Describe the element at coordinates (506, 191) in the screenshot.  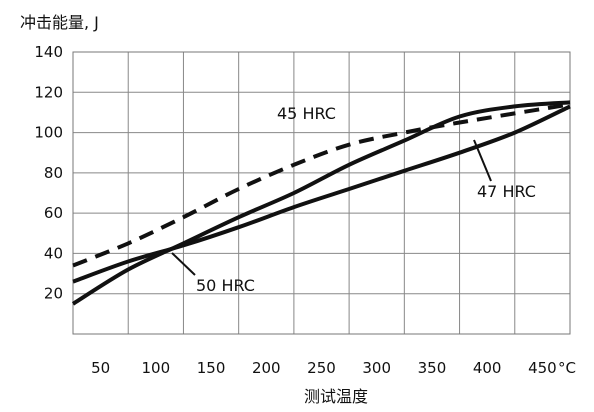
I see `label-47-hrc: 47 HRC` at that location.